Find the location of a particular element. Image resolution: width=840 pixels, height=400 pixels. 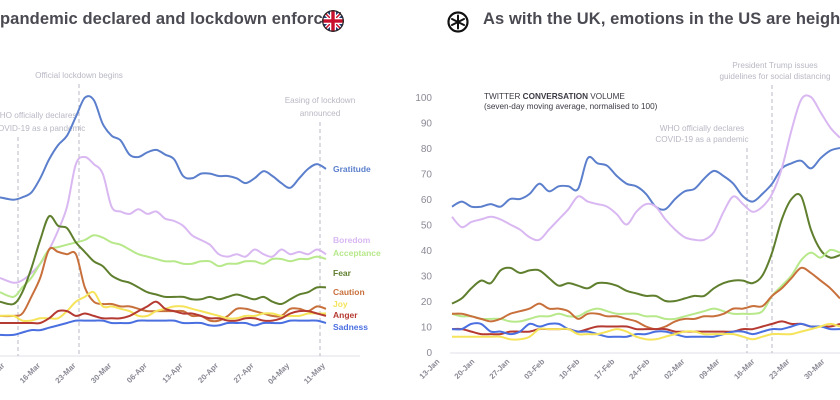

y-tick-label: 90 is located at coordinates (427, 124).